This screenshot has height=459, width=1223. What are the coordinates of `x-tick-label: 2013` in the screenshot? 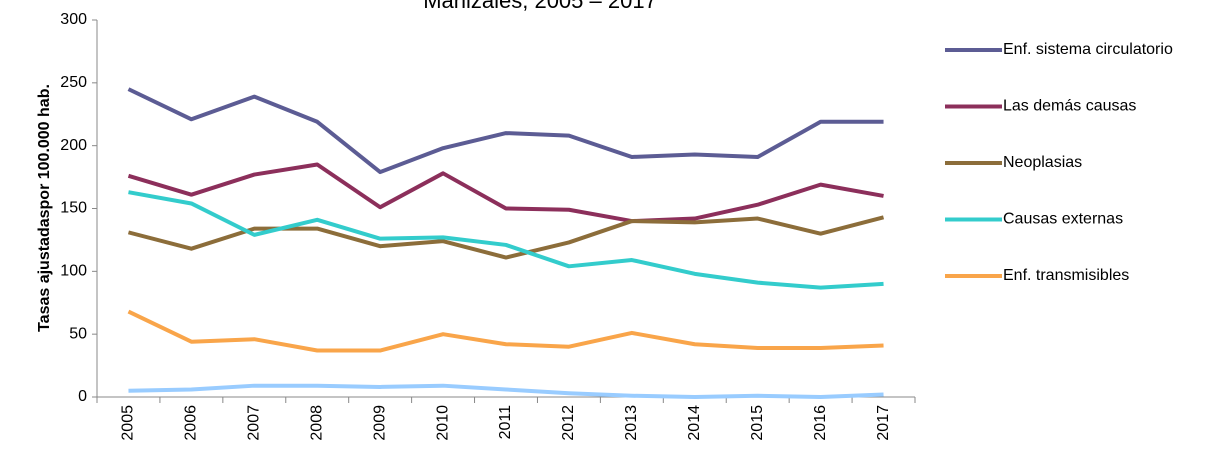 It's located at (631, 423).